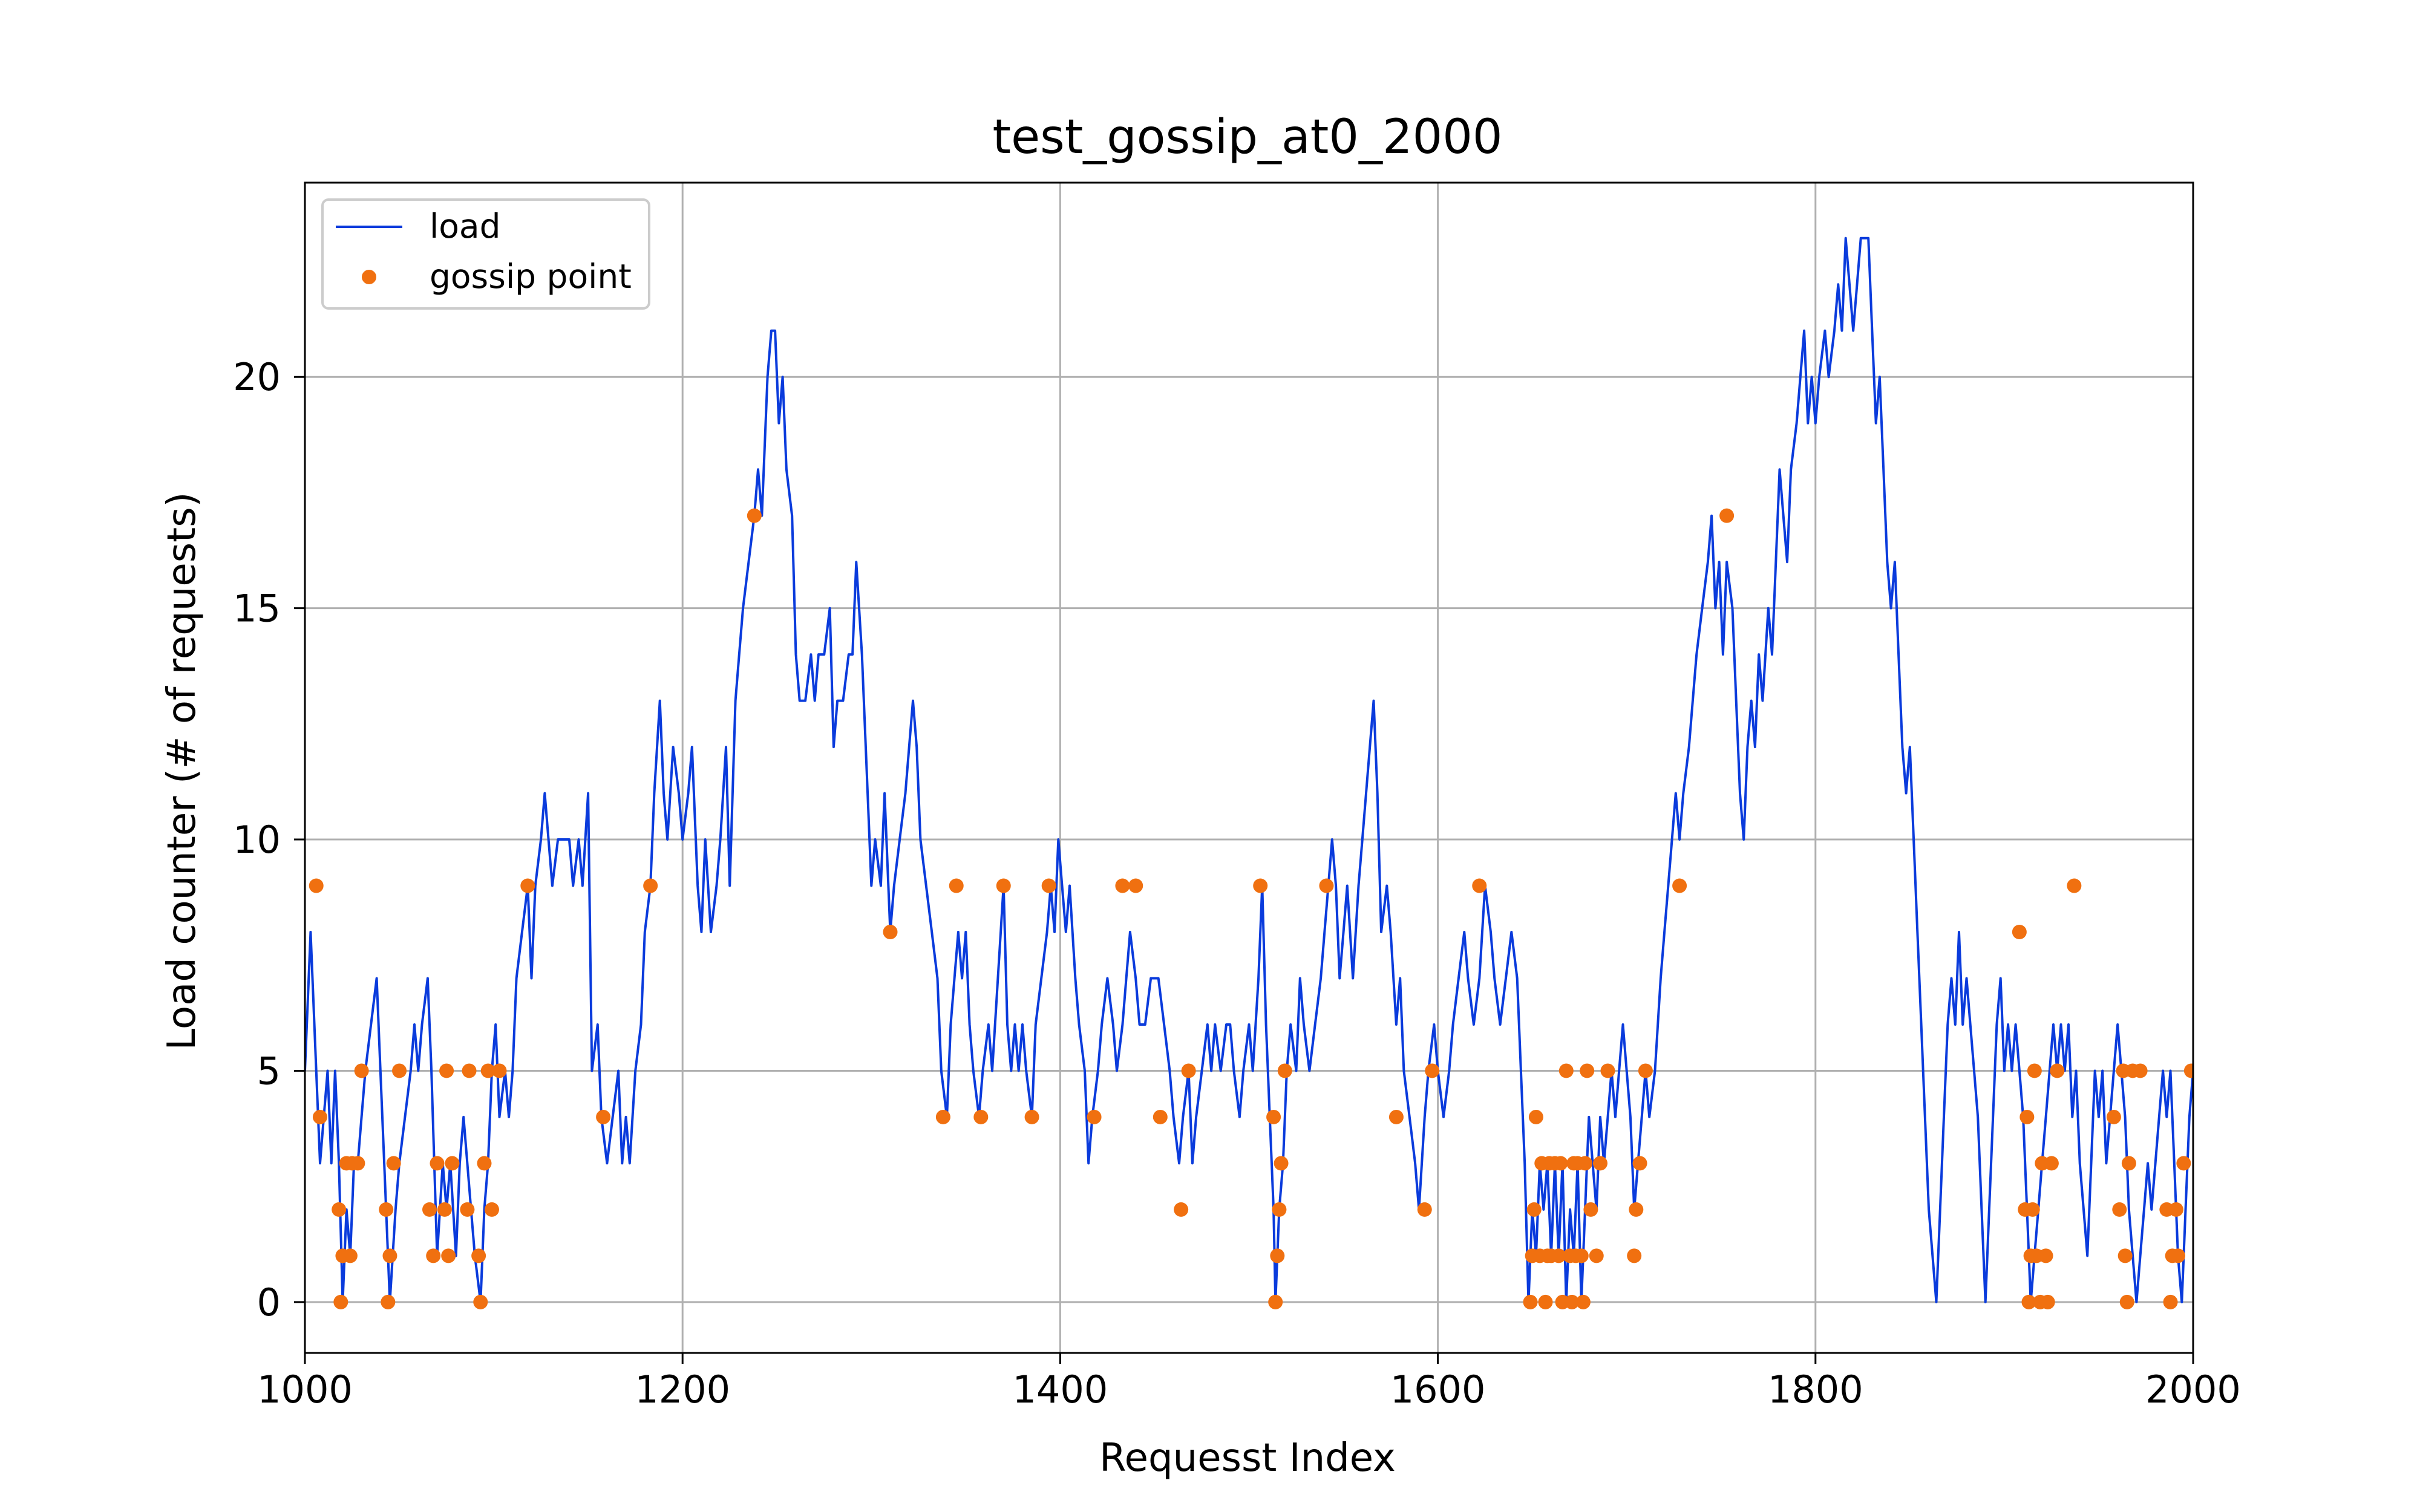 This screenshot has height=1512, width=2420. I want to click on x-tick-label: 2000, so click(2193, 1390).